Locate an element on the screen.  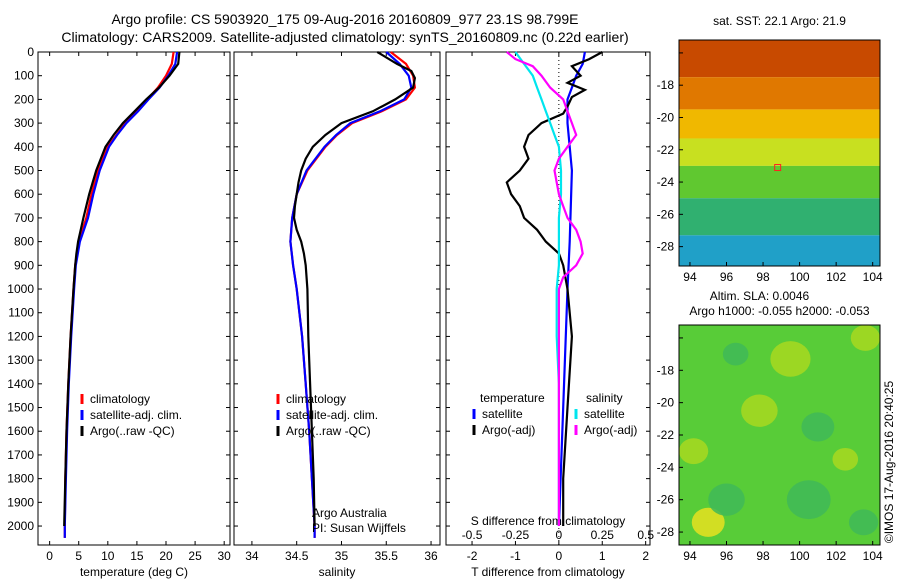
y-tick-label: 700 is located at coordinates (24, 218).